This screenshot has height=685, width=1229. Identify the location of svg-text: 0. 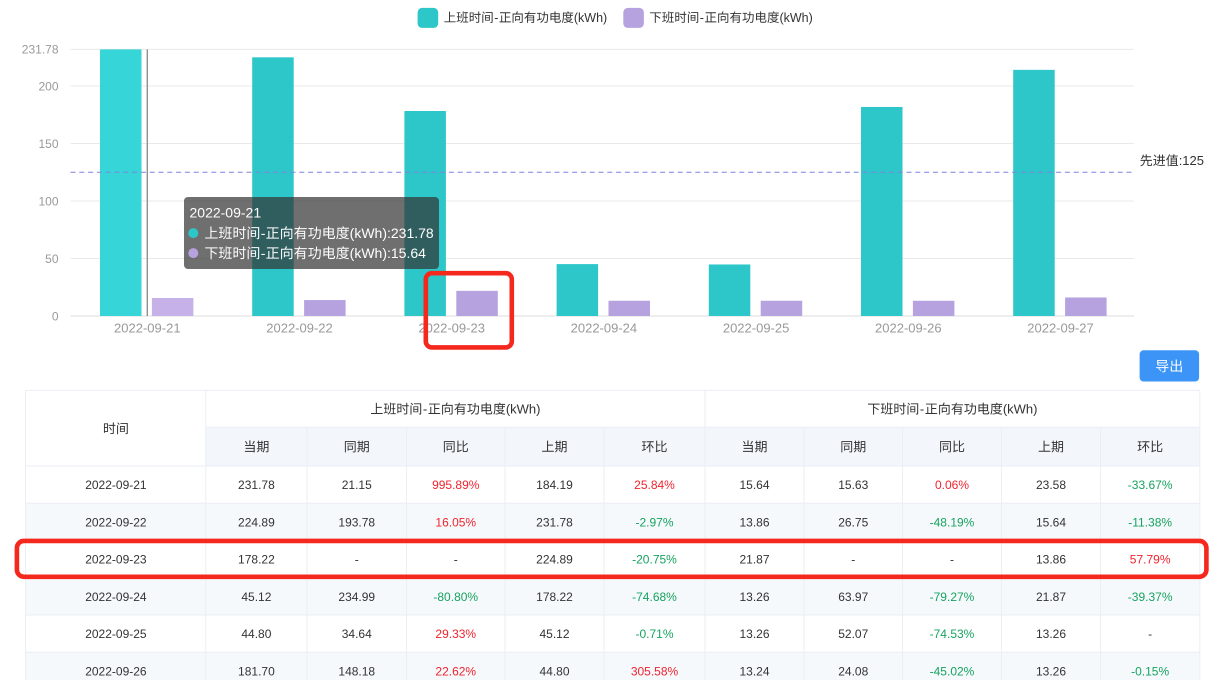
(55, 316).